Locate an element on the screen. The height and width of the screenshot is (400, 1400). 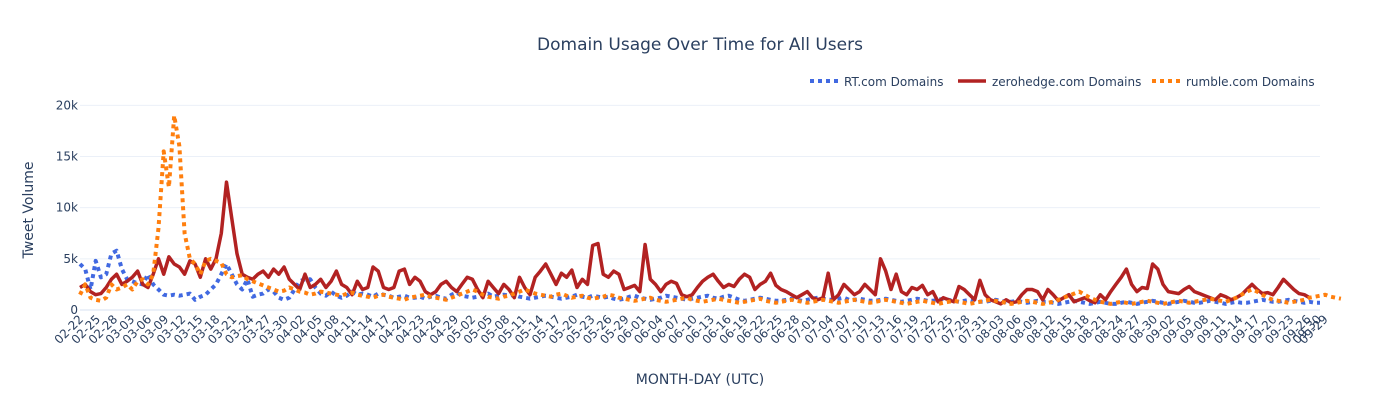
y-axis-title: Tweet Volume is located at coordinates (29, 211).